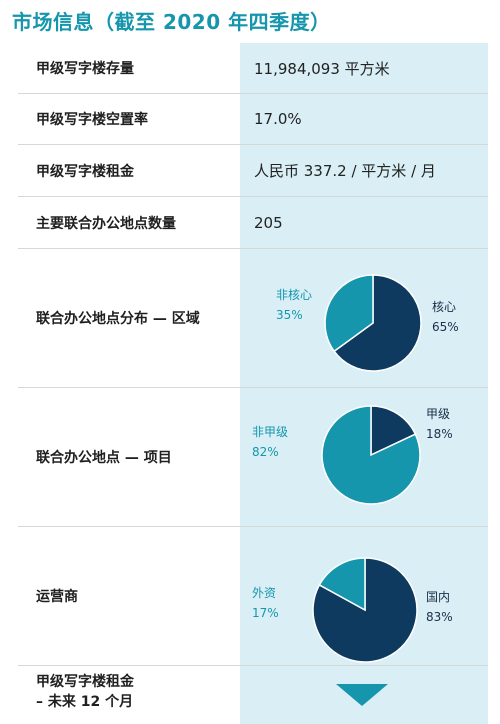 The width and height of the screenshot is (500, 724). What do you see at coordinates (253, 68) in the screenshot?
I see `table-row: 甲级写字楼存量 11,984,093 平方米` at bounding box center [253, 68].